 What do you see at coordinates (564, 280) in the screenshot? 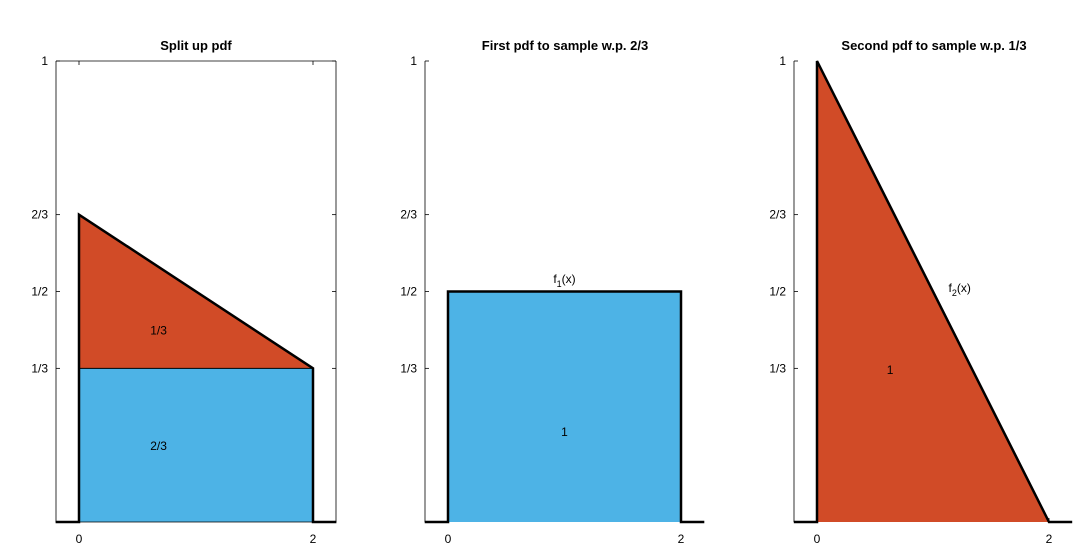
I see `curve-label: f1(x)` at bounding box center [564, 280].